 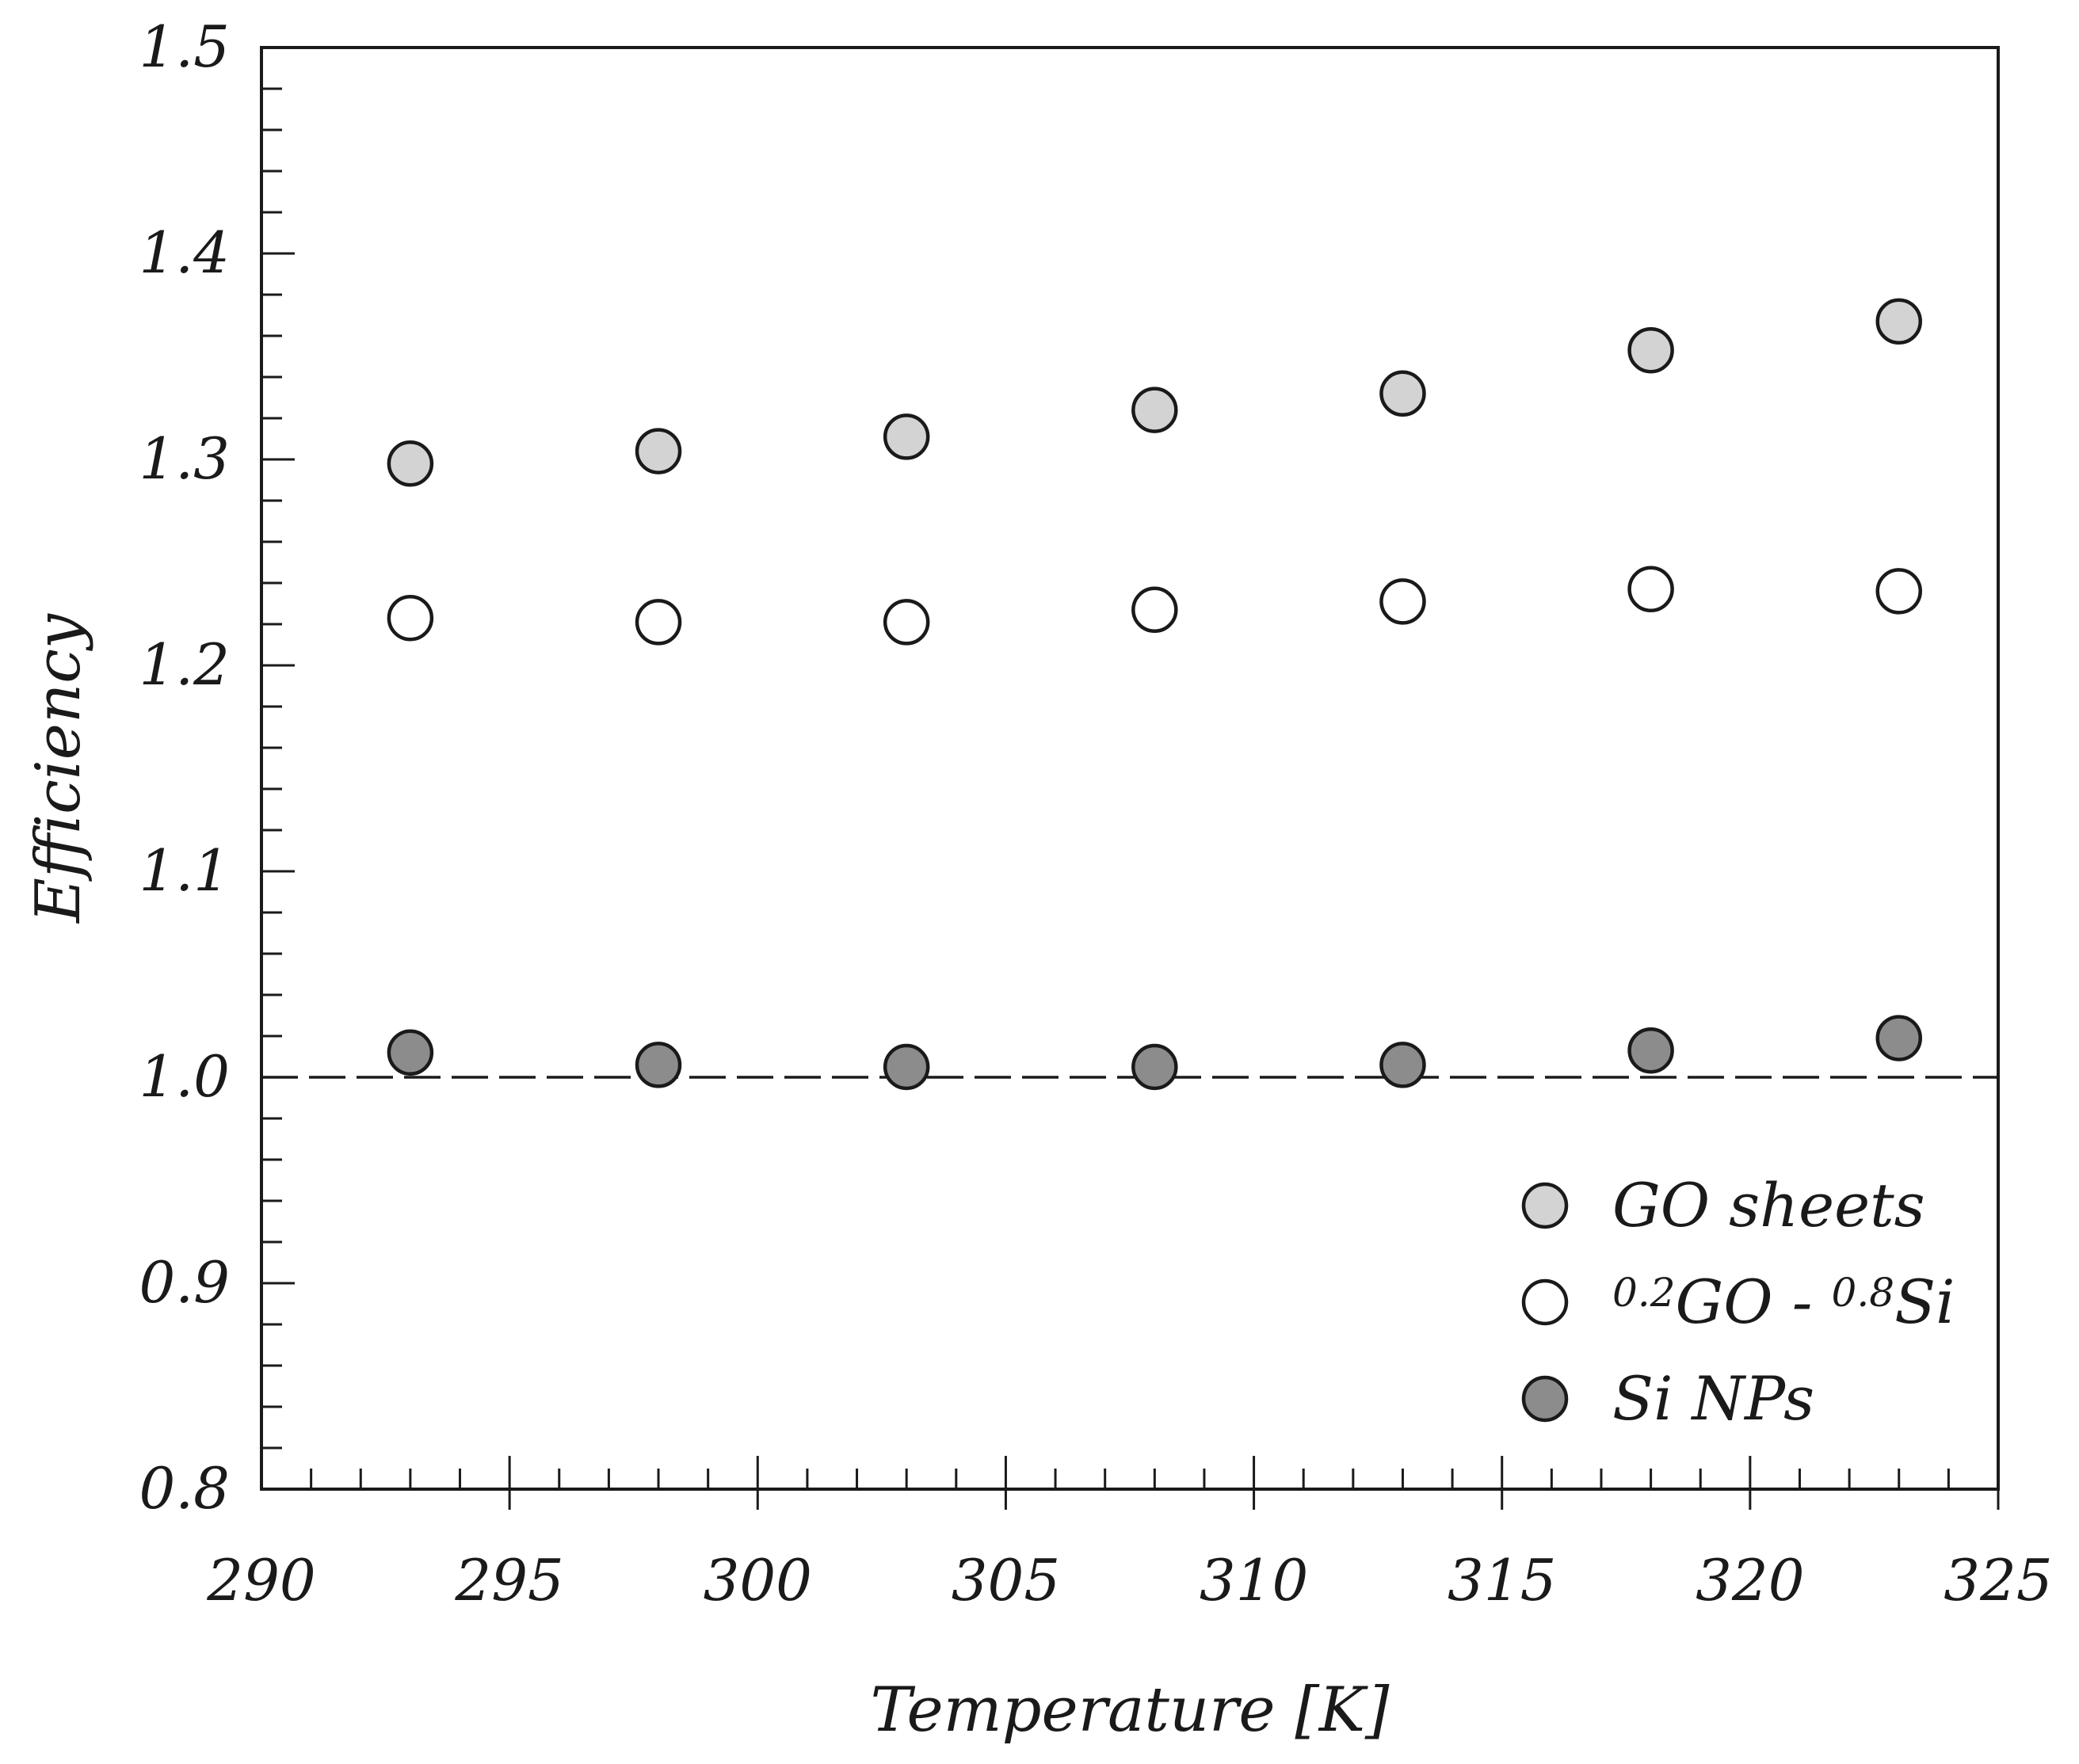 I want to click on legend-label-series-2: 0.2GO - 0.8Si, so click(x=1784, y=1302).